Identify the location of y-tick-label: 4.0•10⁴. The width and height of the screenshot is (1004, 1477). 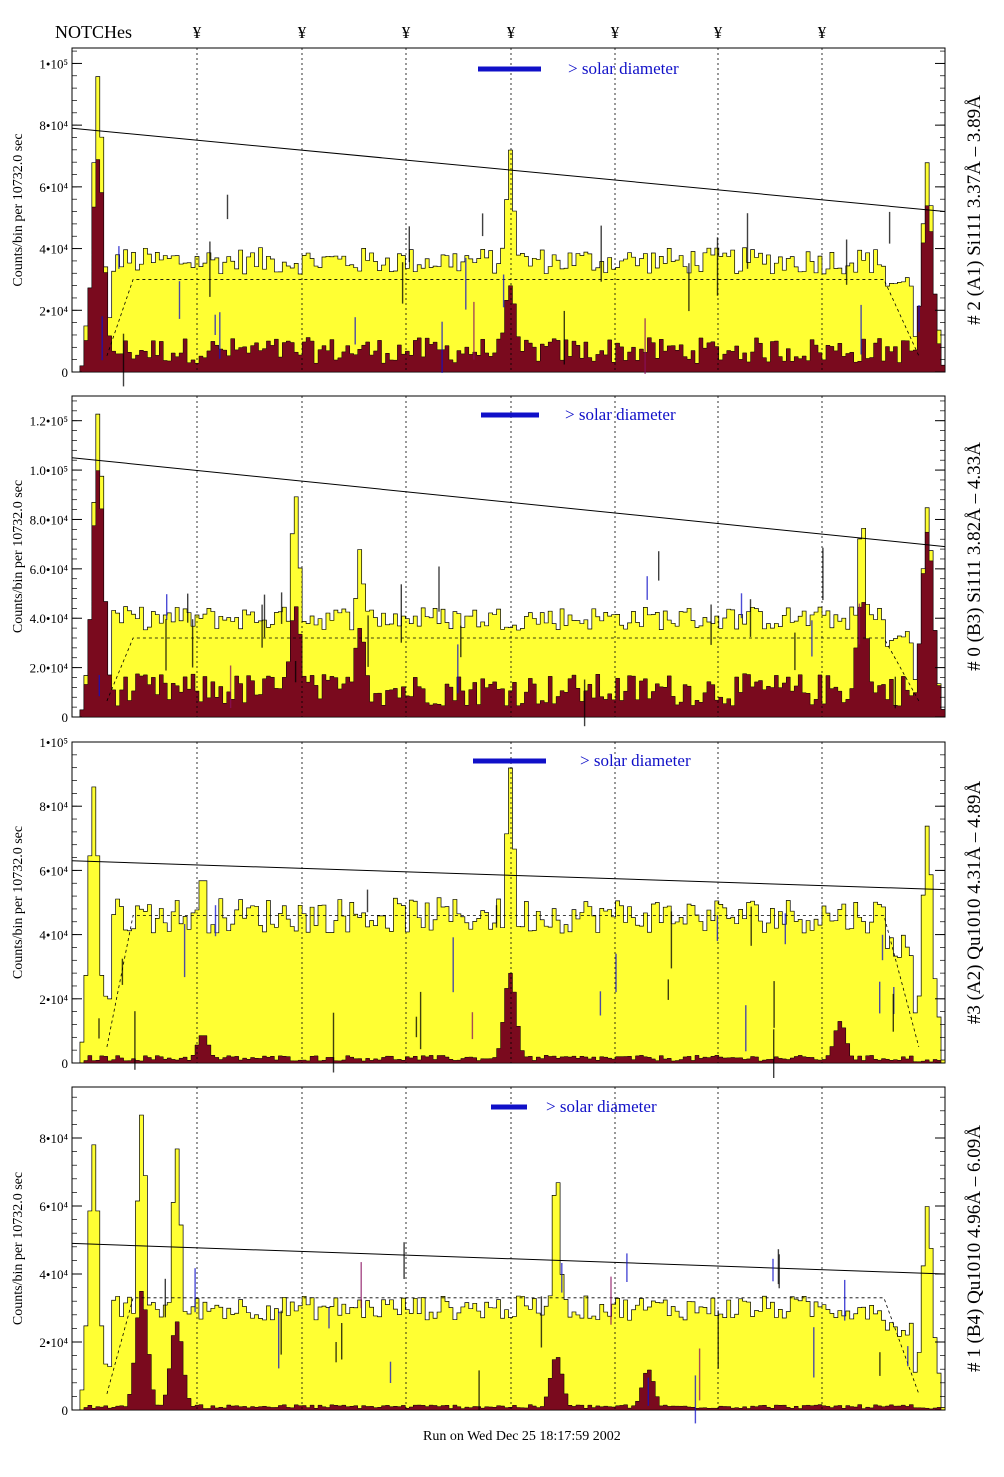
(49, 618).